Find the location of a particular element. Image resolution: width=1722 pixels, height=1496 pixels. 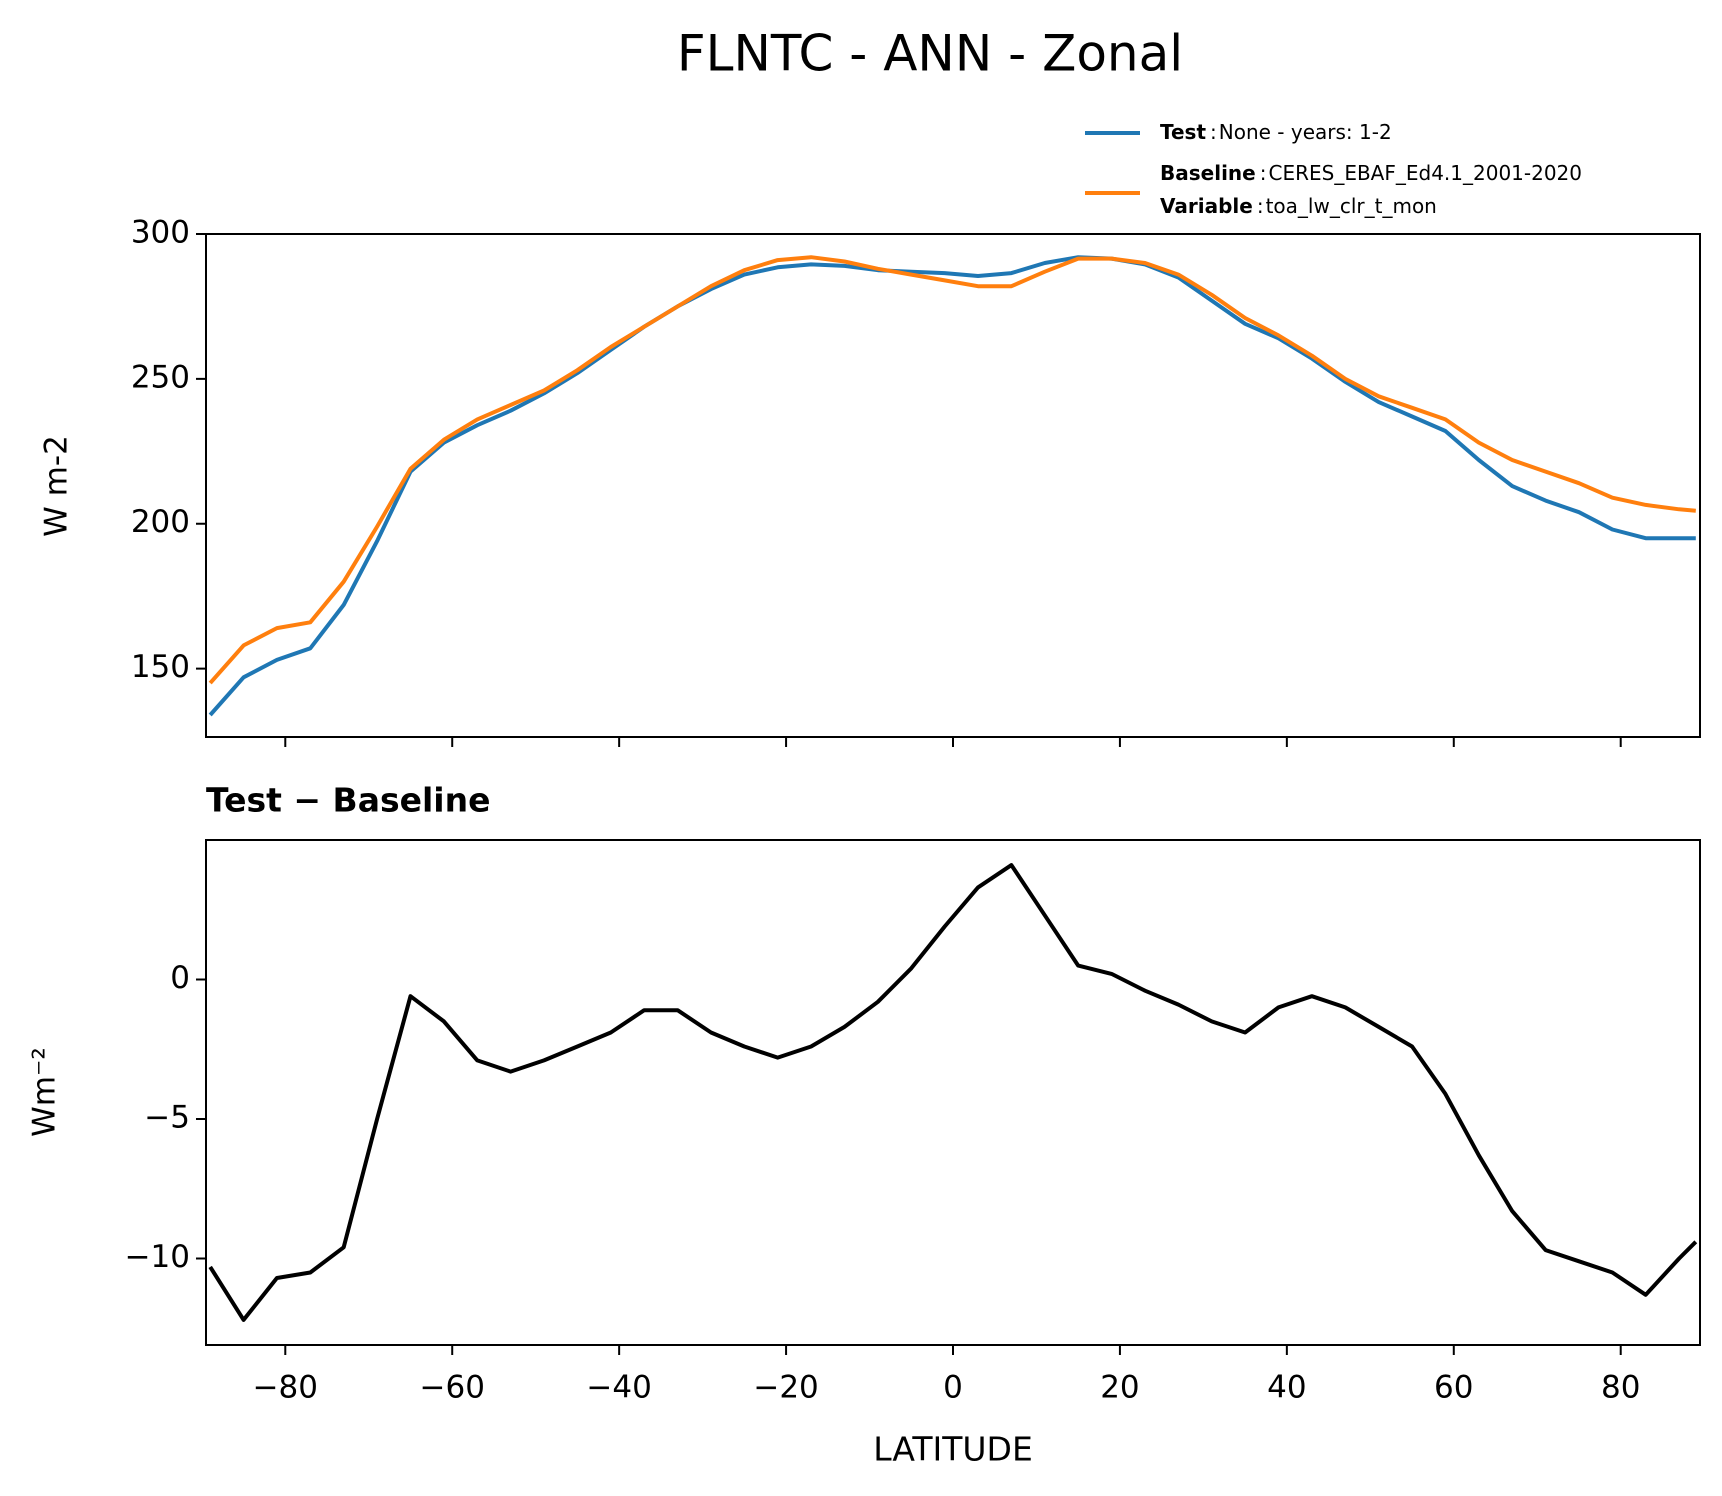

y-tick-label: 250 is located at coordinates (160, 377).